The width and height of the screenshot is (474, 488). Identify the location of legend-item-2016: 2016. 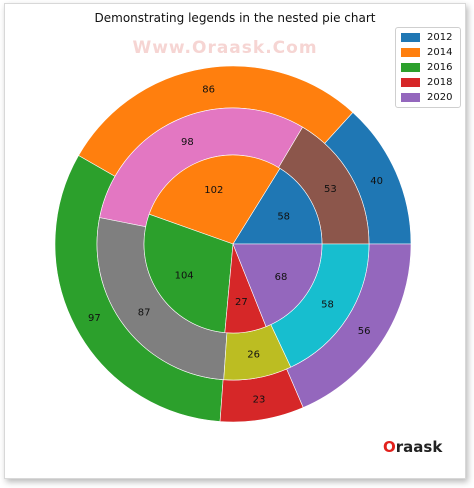
(430, 67).